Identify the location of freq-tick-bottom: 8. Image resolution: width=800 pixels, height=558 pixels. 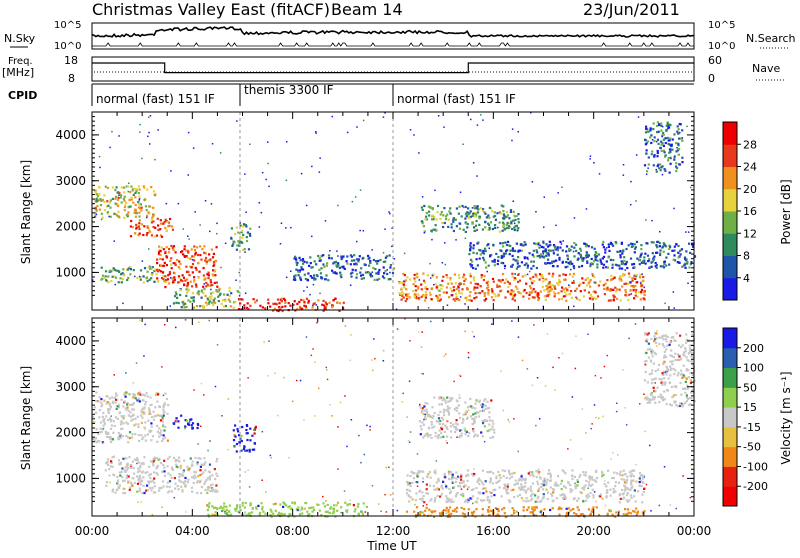
(71, 78).